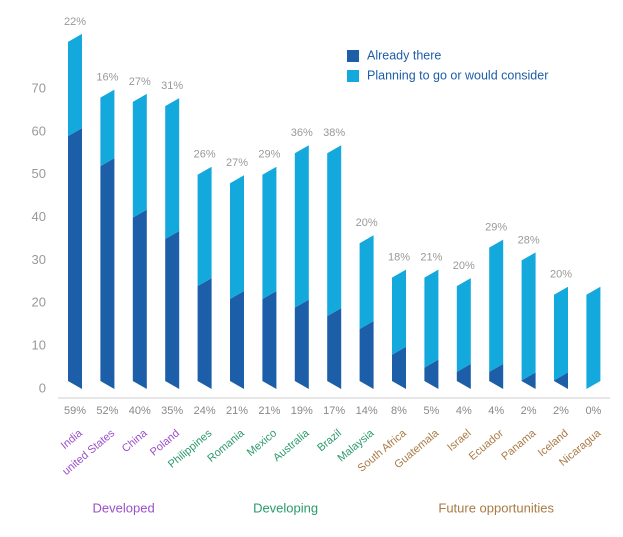 This screenshot has height=537, width=623. What do you see at coordinates (519, 445) in the screenshot?
I see `category-label: Panama` at bounding box center [519, 445].